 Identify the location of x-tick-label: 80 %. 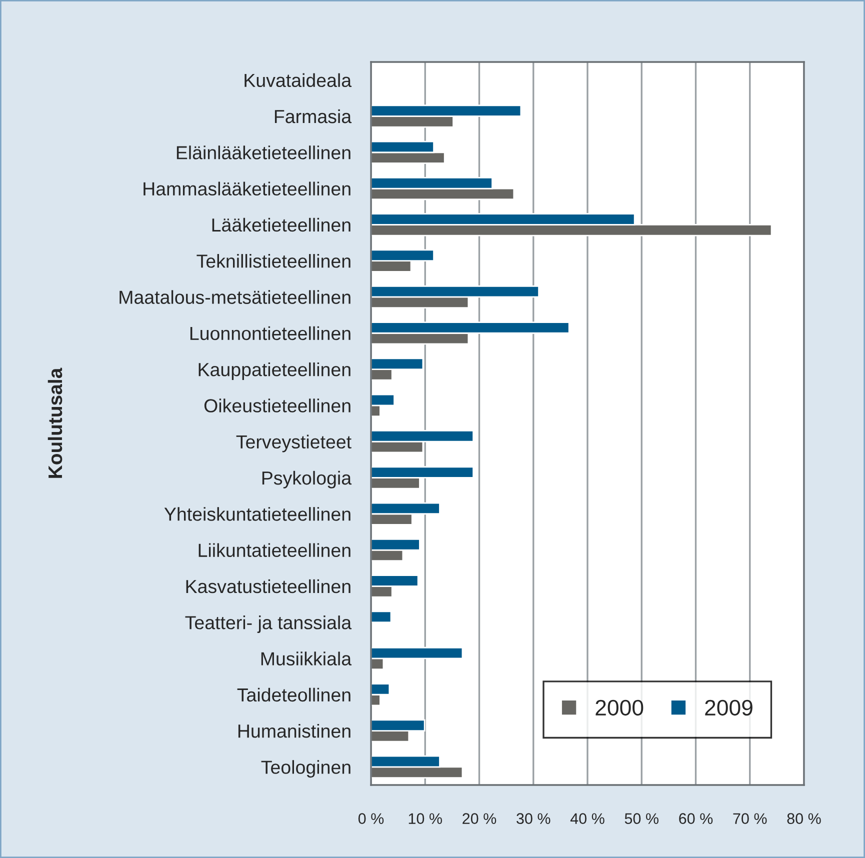
(804, 818).